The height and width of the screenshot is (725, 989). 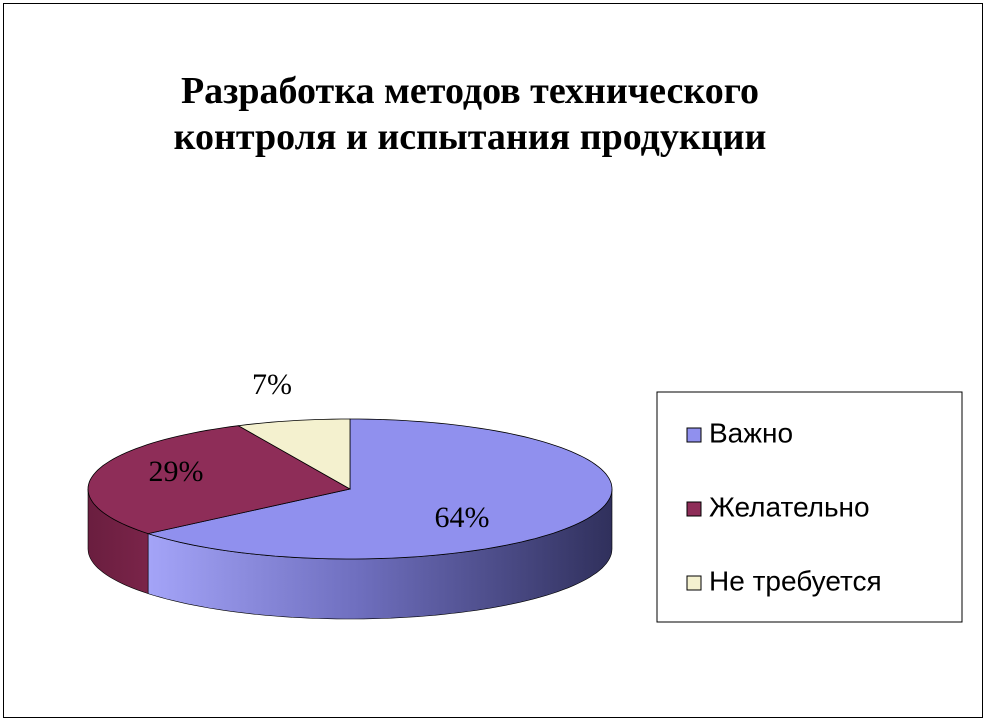 I want to click on data-label: 7%, so click(x=272, y=384).